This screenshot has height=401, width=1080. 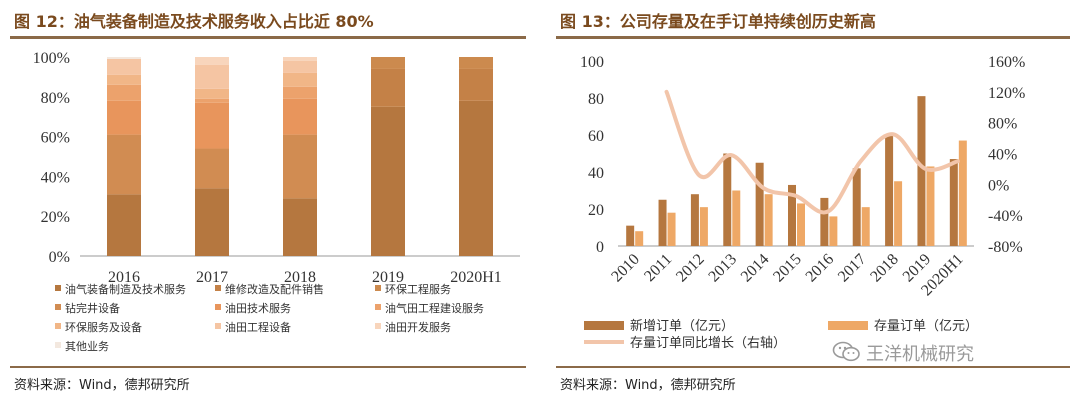 What do you see at coordinates (476, 277) in the screenshot?
I see `left-x-tick: 2020H1` at bounding box center [476, 277].